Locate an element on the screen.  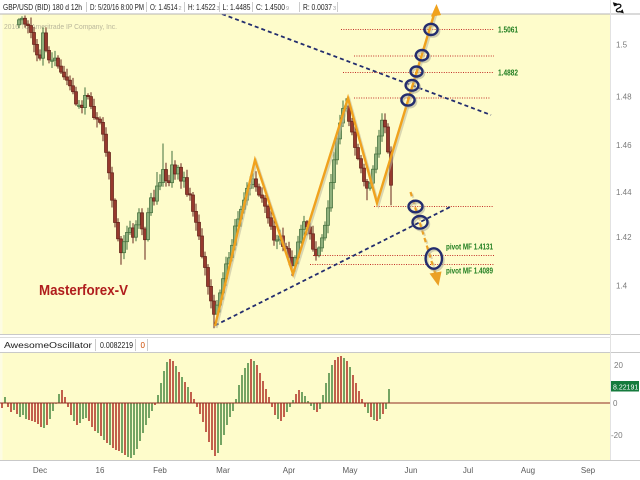
svg-text: -20 is located at coordinates (617, 435).